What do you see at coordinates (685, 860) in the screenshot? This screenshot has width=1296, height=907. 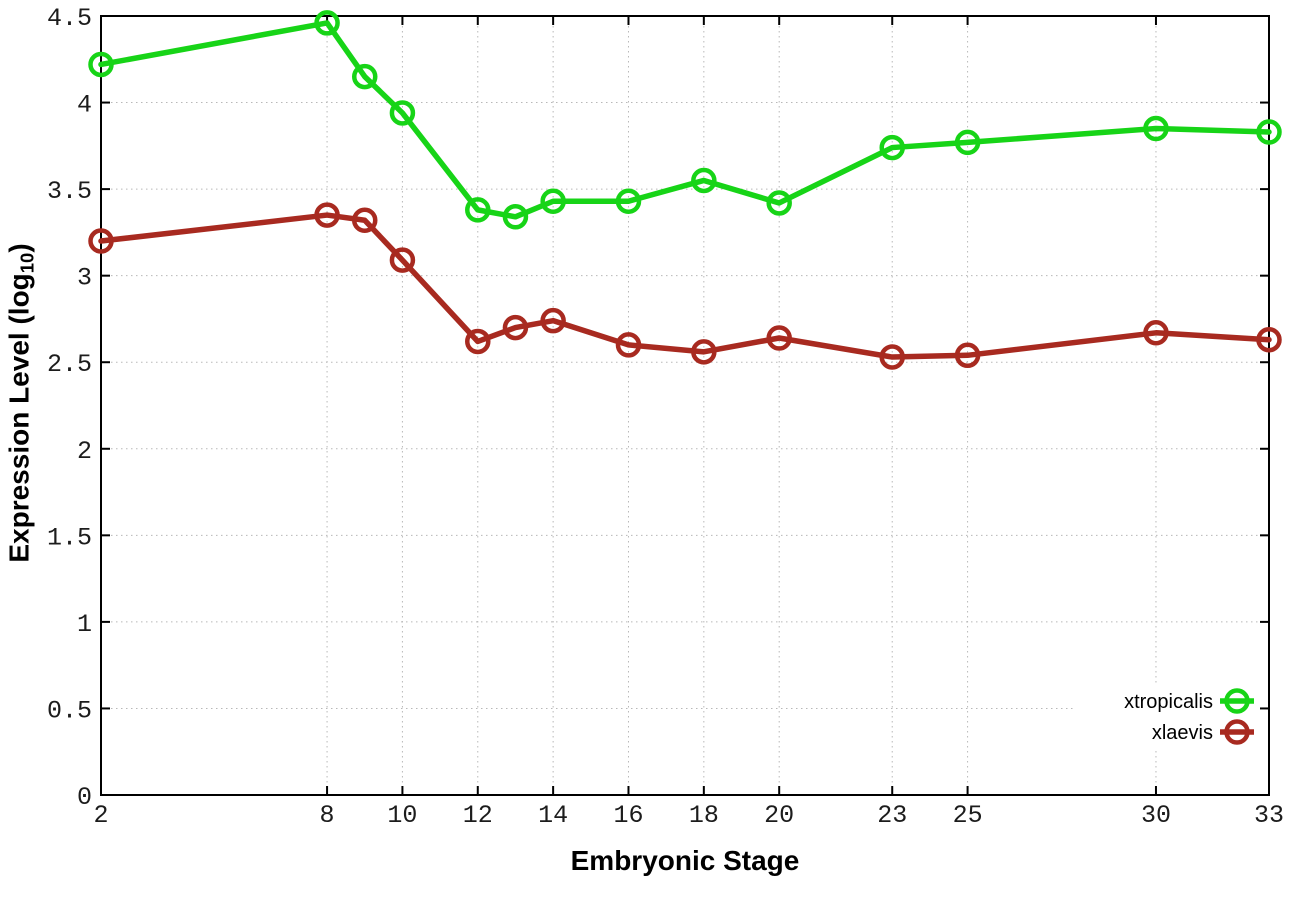 I see `x-axis-title: Embryonic Stage` at bounding box center [685, 860].